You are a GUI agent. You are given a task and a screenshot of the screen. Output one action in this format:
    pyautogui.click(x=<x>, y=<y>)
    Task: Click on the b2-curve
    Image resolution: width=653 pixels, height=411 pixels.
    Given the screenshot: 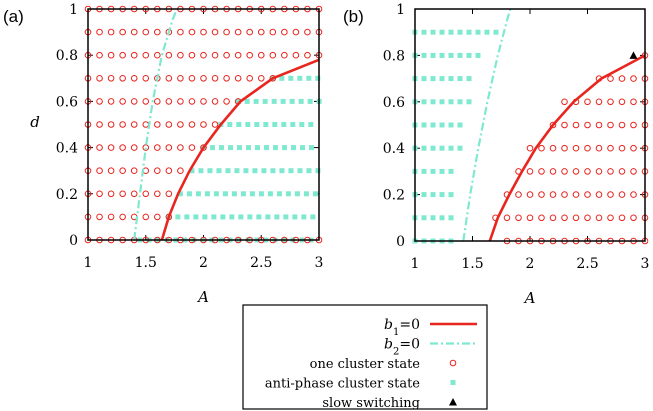 What is the action you would take?
    pyautogui.click(x=487, y=125)
    